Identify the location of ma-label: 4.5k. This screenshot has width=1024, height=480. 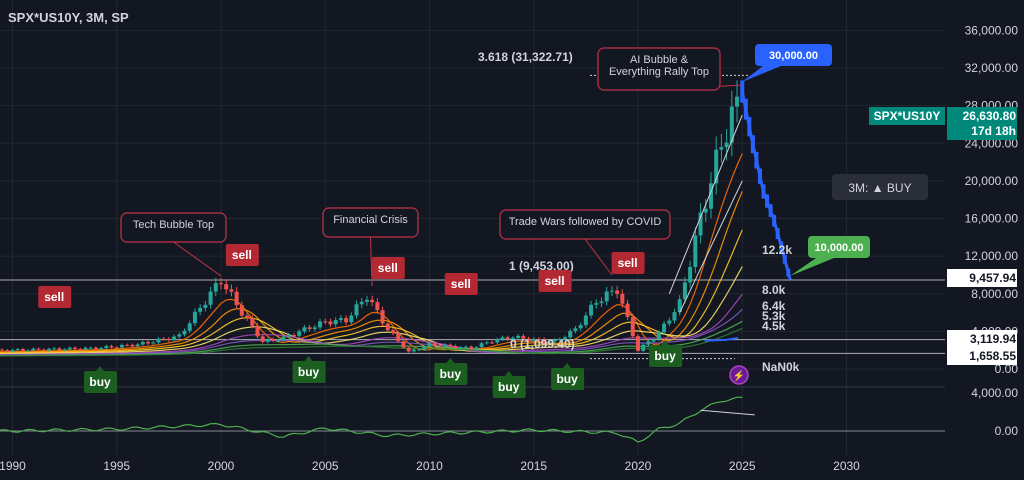
(774, 326).